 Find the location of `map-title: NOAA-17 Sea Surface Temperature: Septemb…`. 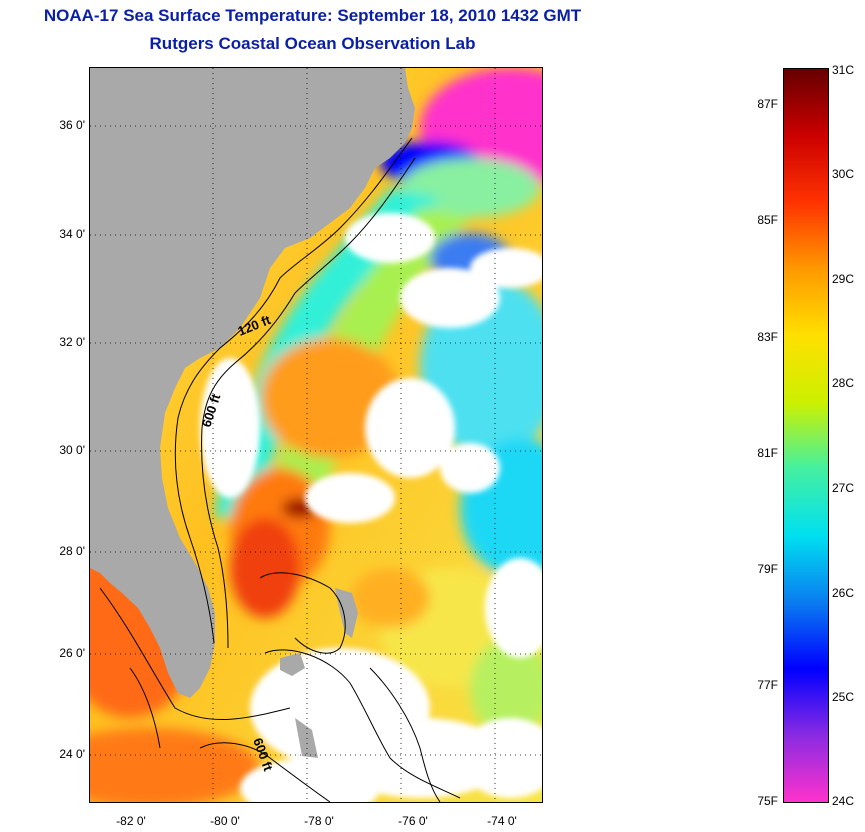

map-title: NOAA-17 Sea Surface Temperature: Septemb… is located at coordinates (312, 15).